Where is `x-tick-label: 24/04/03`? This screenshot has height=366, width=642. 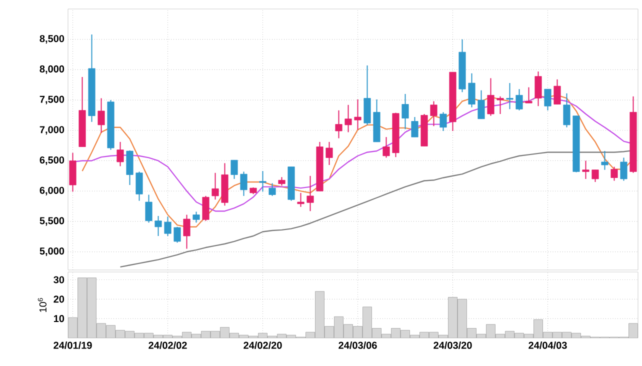 x-tick-label: 24/04/03 is located at coordinates (547, 345).